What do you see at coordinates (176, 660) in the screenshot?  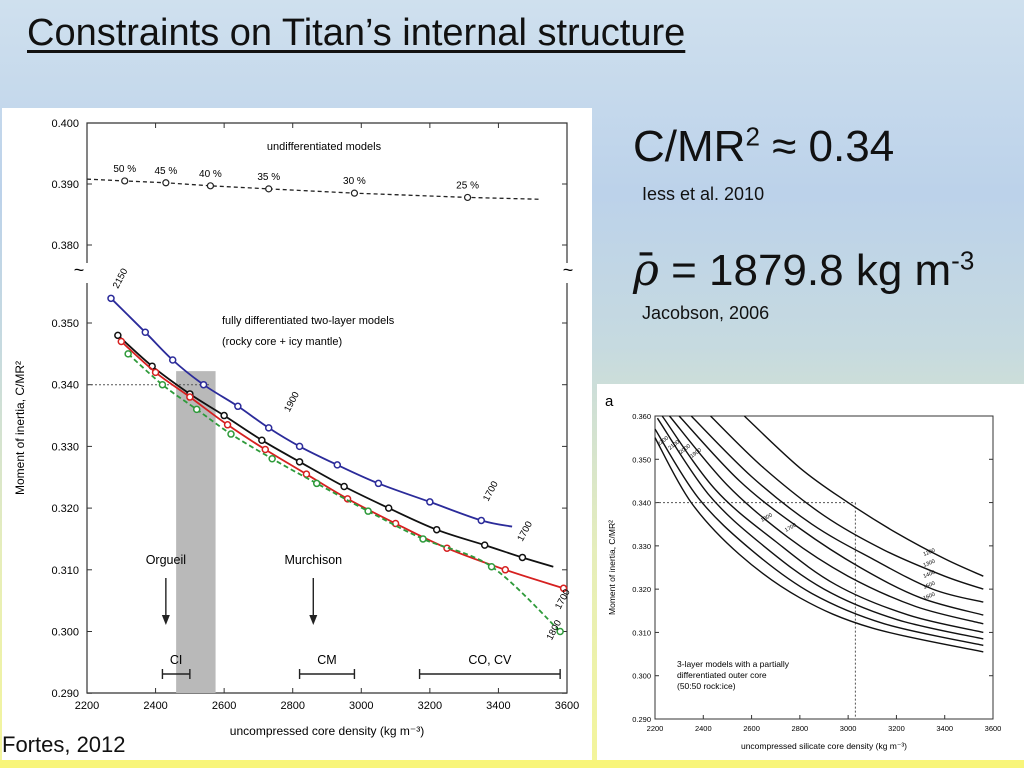 I see `range-label: CI` at bounding box center [176, 660].